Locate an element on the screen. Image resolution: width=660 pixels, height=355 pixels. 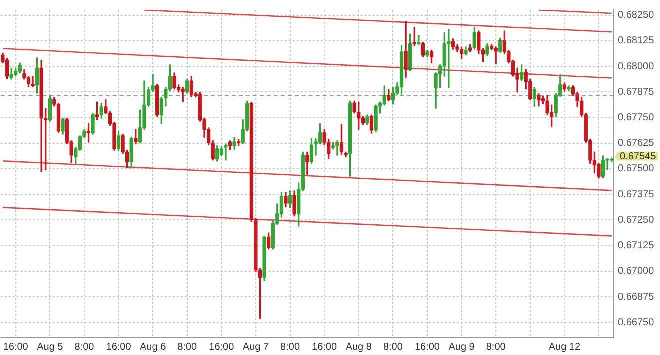
y-tick-label: 0.66750 is located at coordinates (636, 322).